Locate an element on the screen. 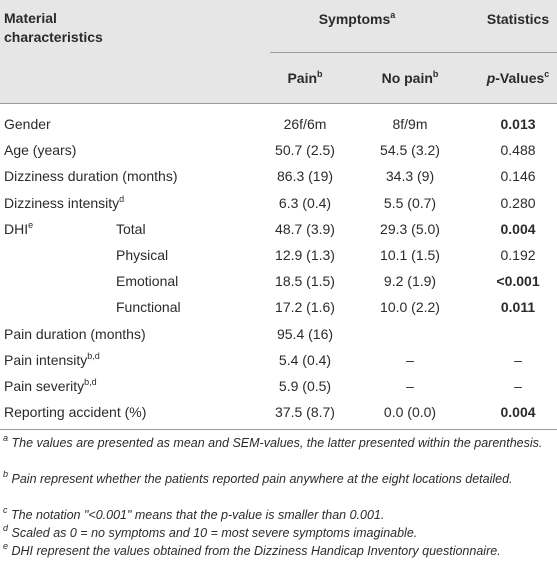 The image size is (557, 585). row-label-text: Age (years) is located at coordinates (40, 150).